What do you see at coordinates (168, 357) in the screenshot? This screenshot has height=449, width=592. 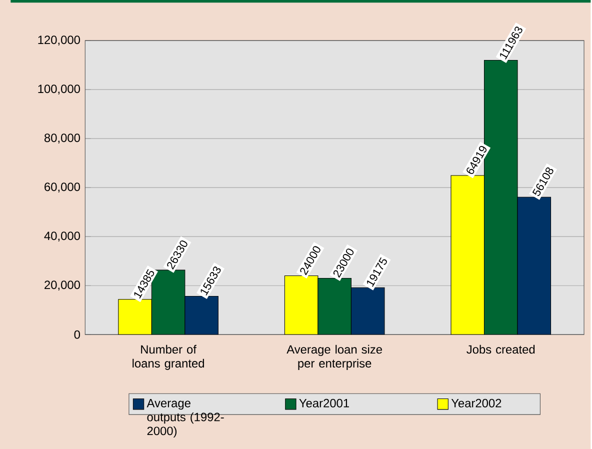 I see `x-tick-label: Number of loans granted` at bounding box center [168, 357].